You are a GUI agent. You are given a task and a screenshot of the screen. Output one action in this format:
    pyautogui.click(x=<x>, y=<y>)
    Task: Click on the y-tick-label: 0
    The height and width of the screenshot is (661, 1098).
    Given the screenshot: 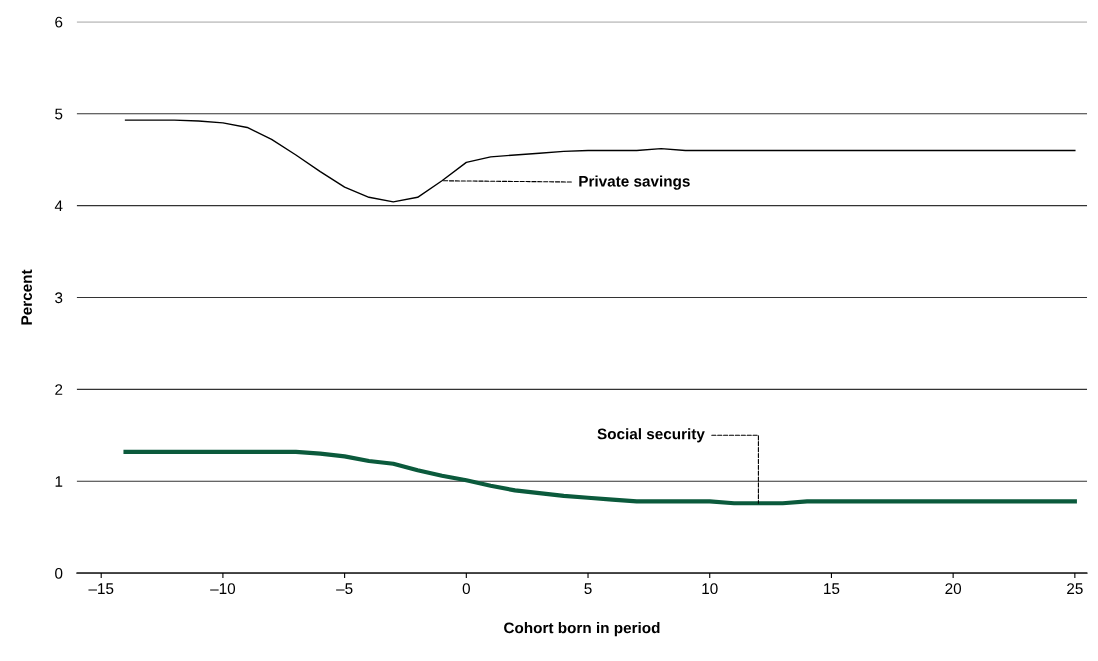 What is the action you would take?
    pyautogui.click(x=59, y=573)
    